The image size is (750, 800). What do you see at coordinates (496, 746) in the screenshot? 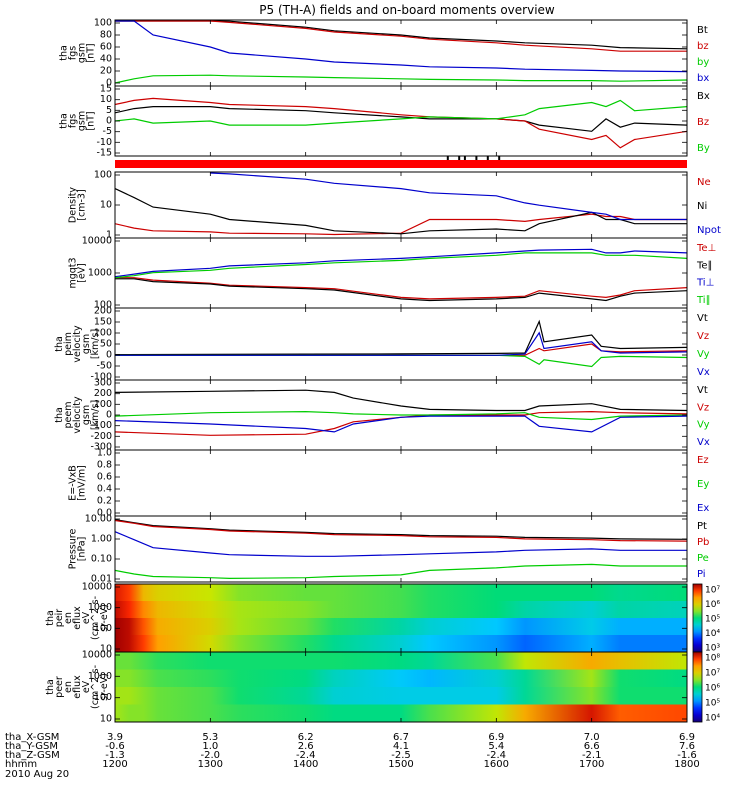
I see `footer-value: 5.4` at bounding box center [496, 746].